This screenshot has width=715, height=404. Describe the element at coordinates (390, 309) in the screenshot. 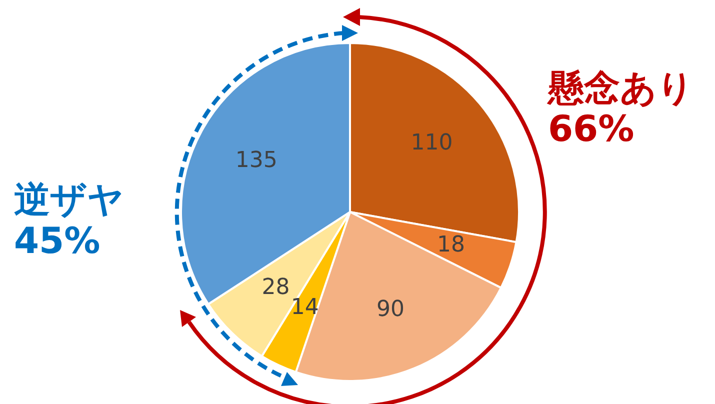

I see `data-label: 90` at that location.